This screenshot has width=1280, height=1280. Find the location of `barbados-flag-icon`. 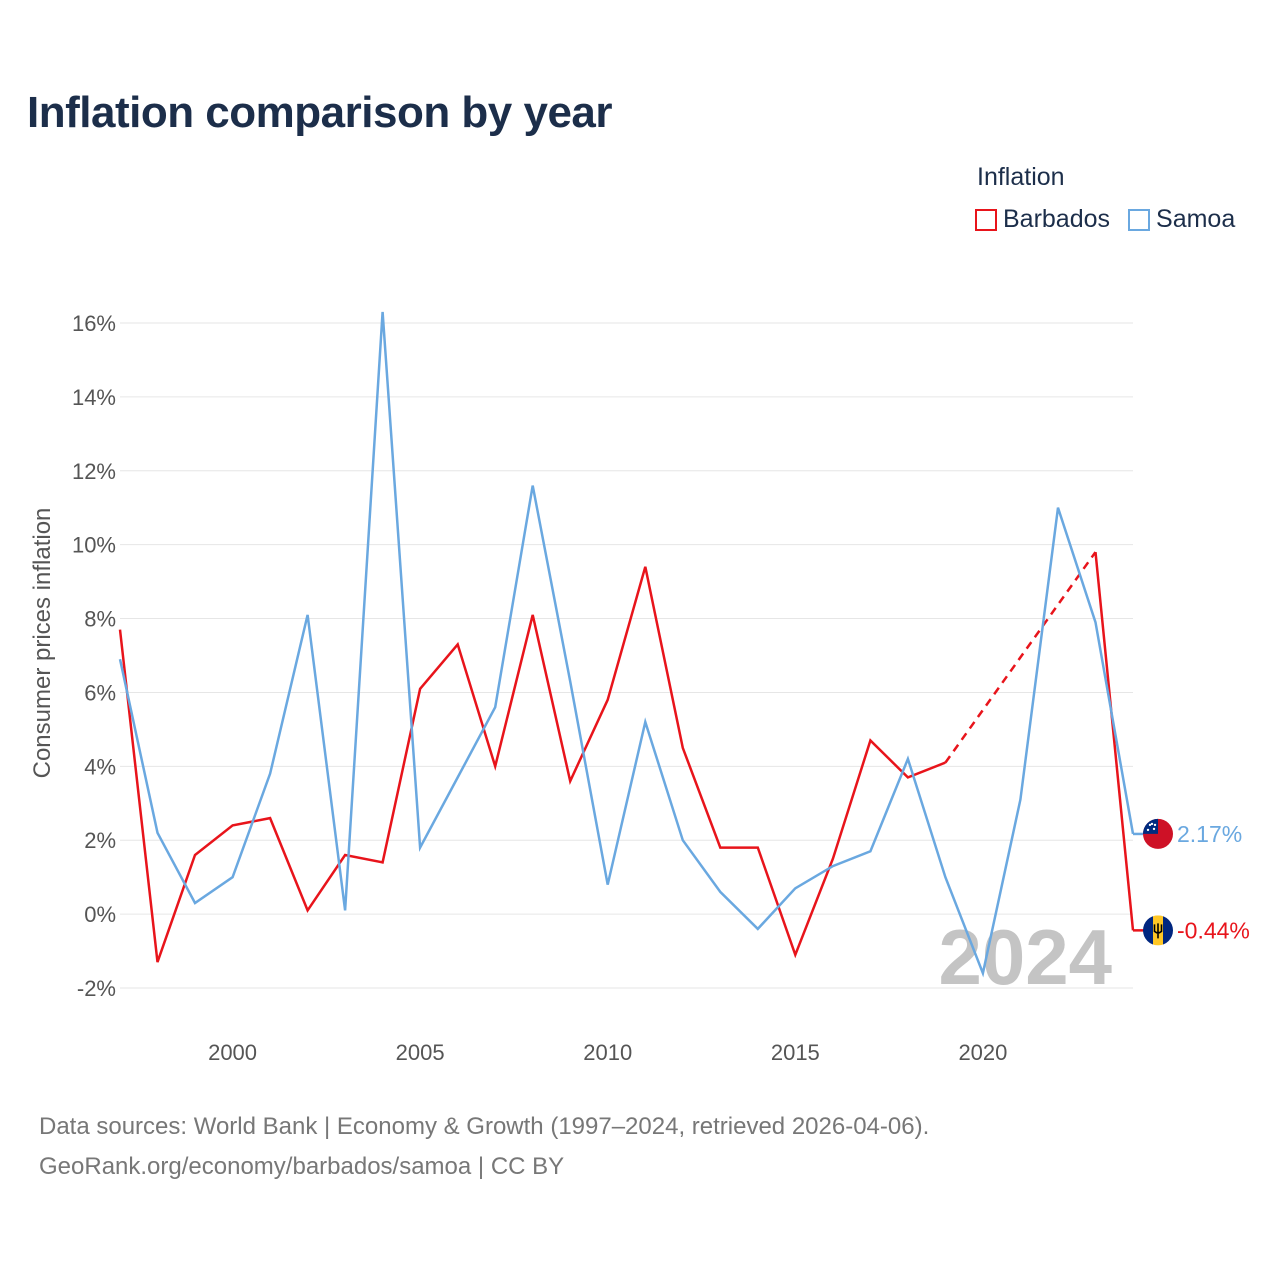

barbados-flag-icon is located at coordinates (1158, 930).